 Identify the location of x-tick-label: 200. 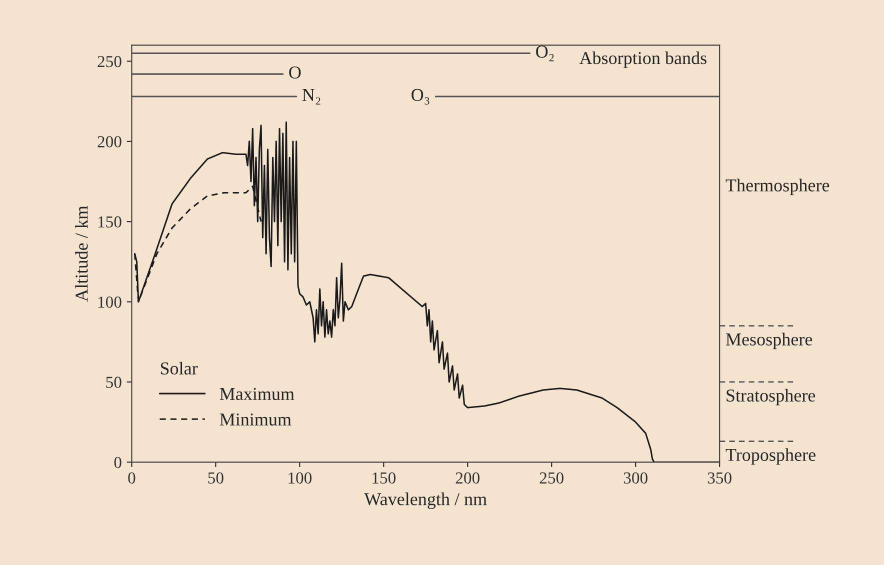
(468, 478).